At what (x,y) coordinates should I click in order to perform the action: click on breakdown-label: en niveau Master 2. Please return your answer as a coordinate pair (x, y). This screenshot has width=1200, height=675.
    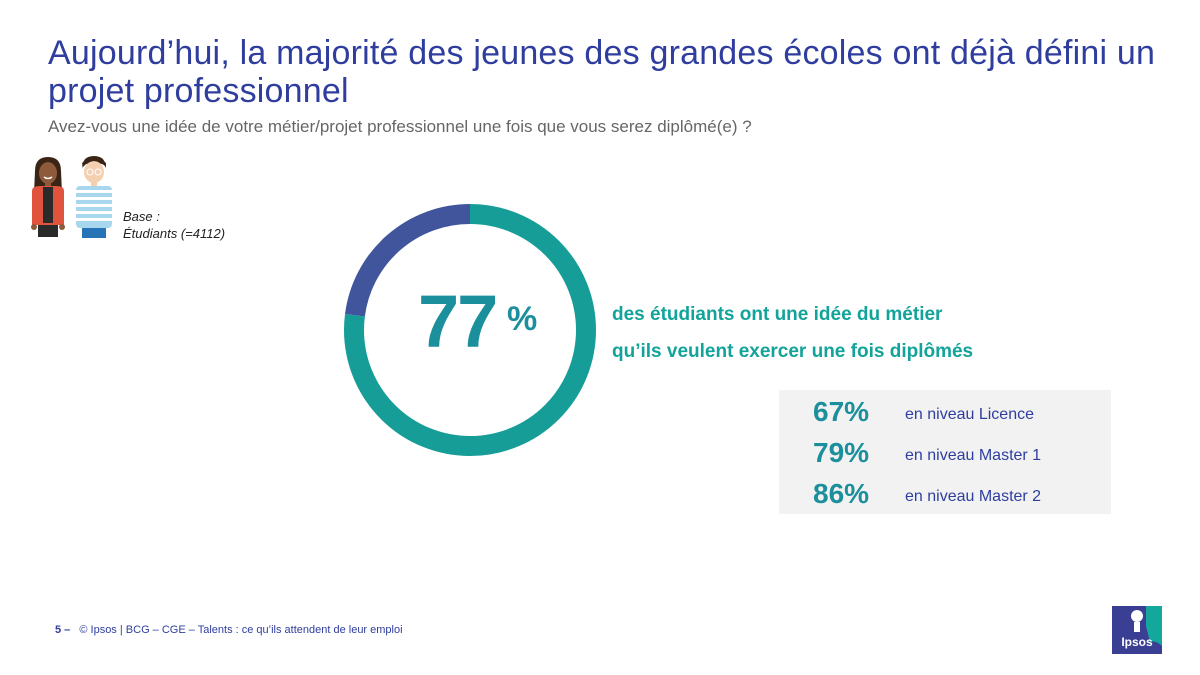
    Looking at the image, I should click on (973, 496).